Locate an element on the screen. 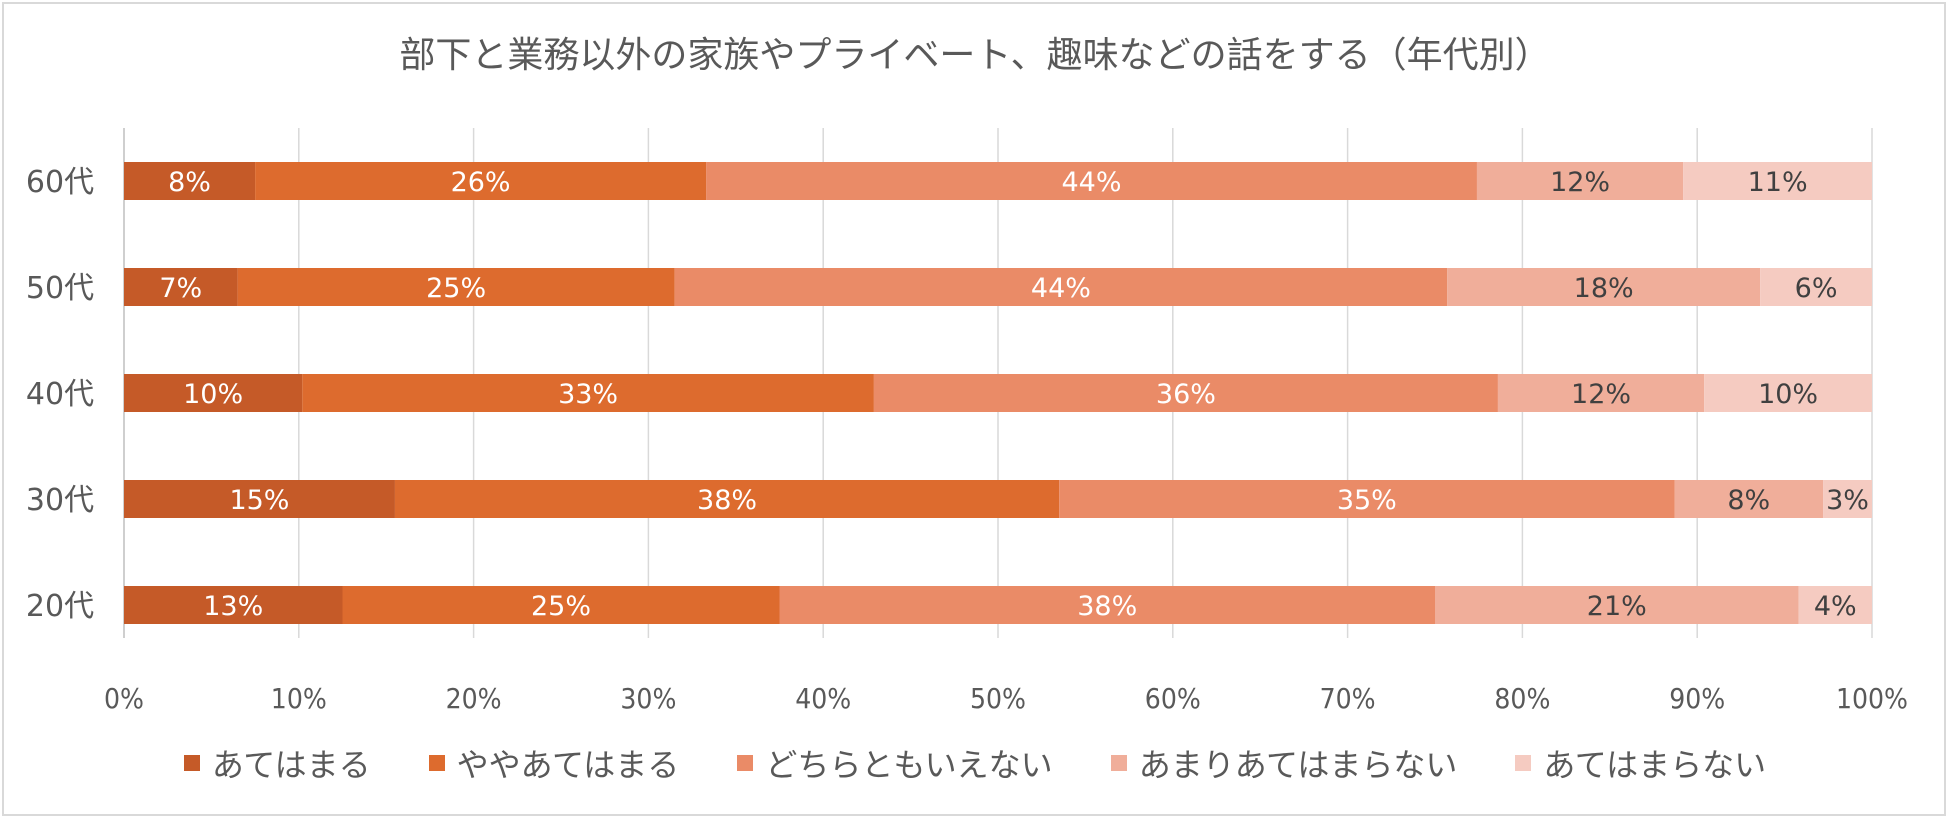 This screenshot has height=820, width=1950. data-label: 33% is located at coordinates (588, 394).